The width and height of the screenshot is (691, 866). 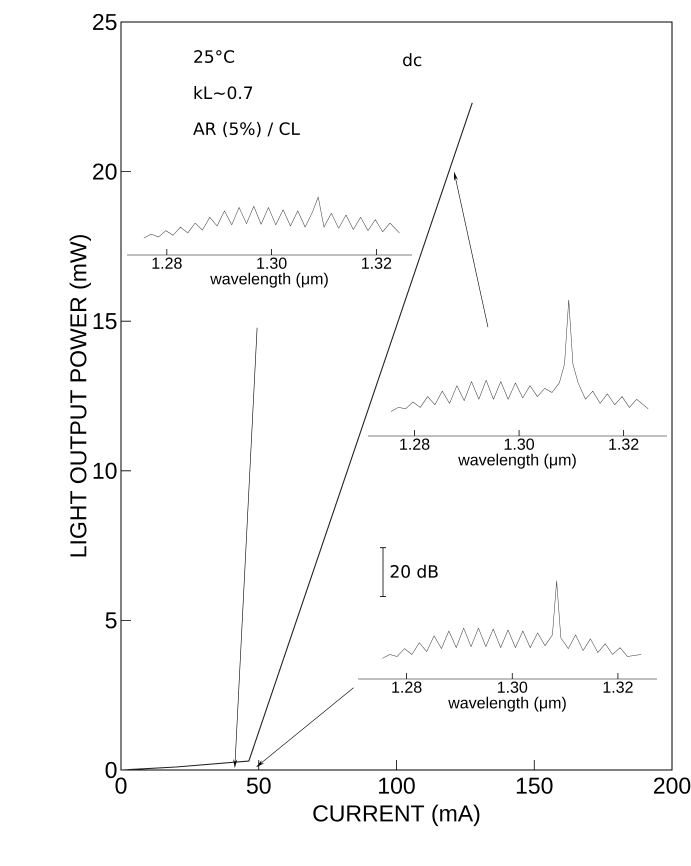 What do you see at coordinates (111, 770) in the screenshot?
I see `y-tick-label: 0` at bounding box center [111, 770].